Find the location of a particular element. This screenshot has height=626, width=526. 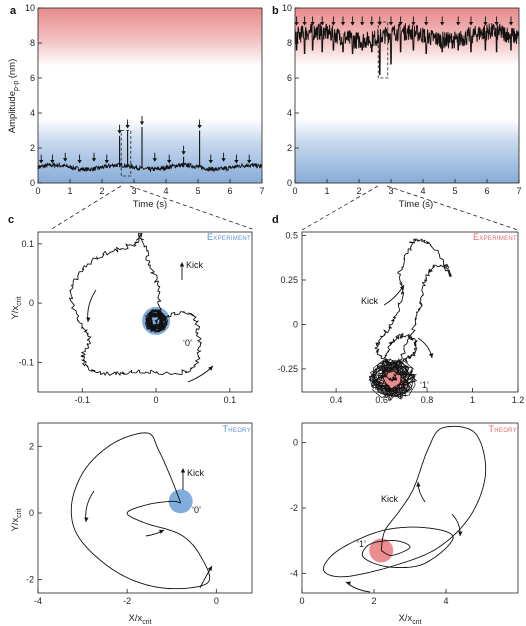

axes-frame is located at coordinates (145, 312).